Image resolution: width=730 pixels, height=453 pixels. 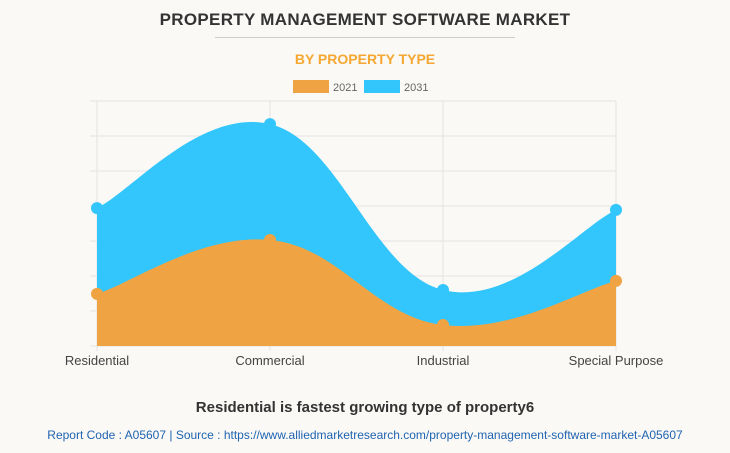 I want to click on x-tick-label: Commercial, so click(x=269, y=360).